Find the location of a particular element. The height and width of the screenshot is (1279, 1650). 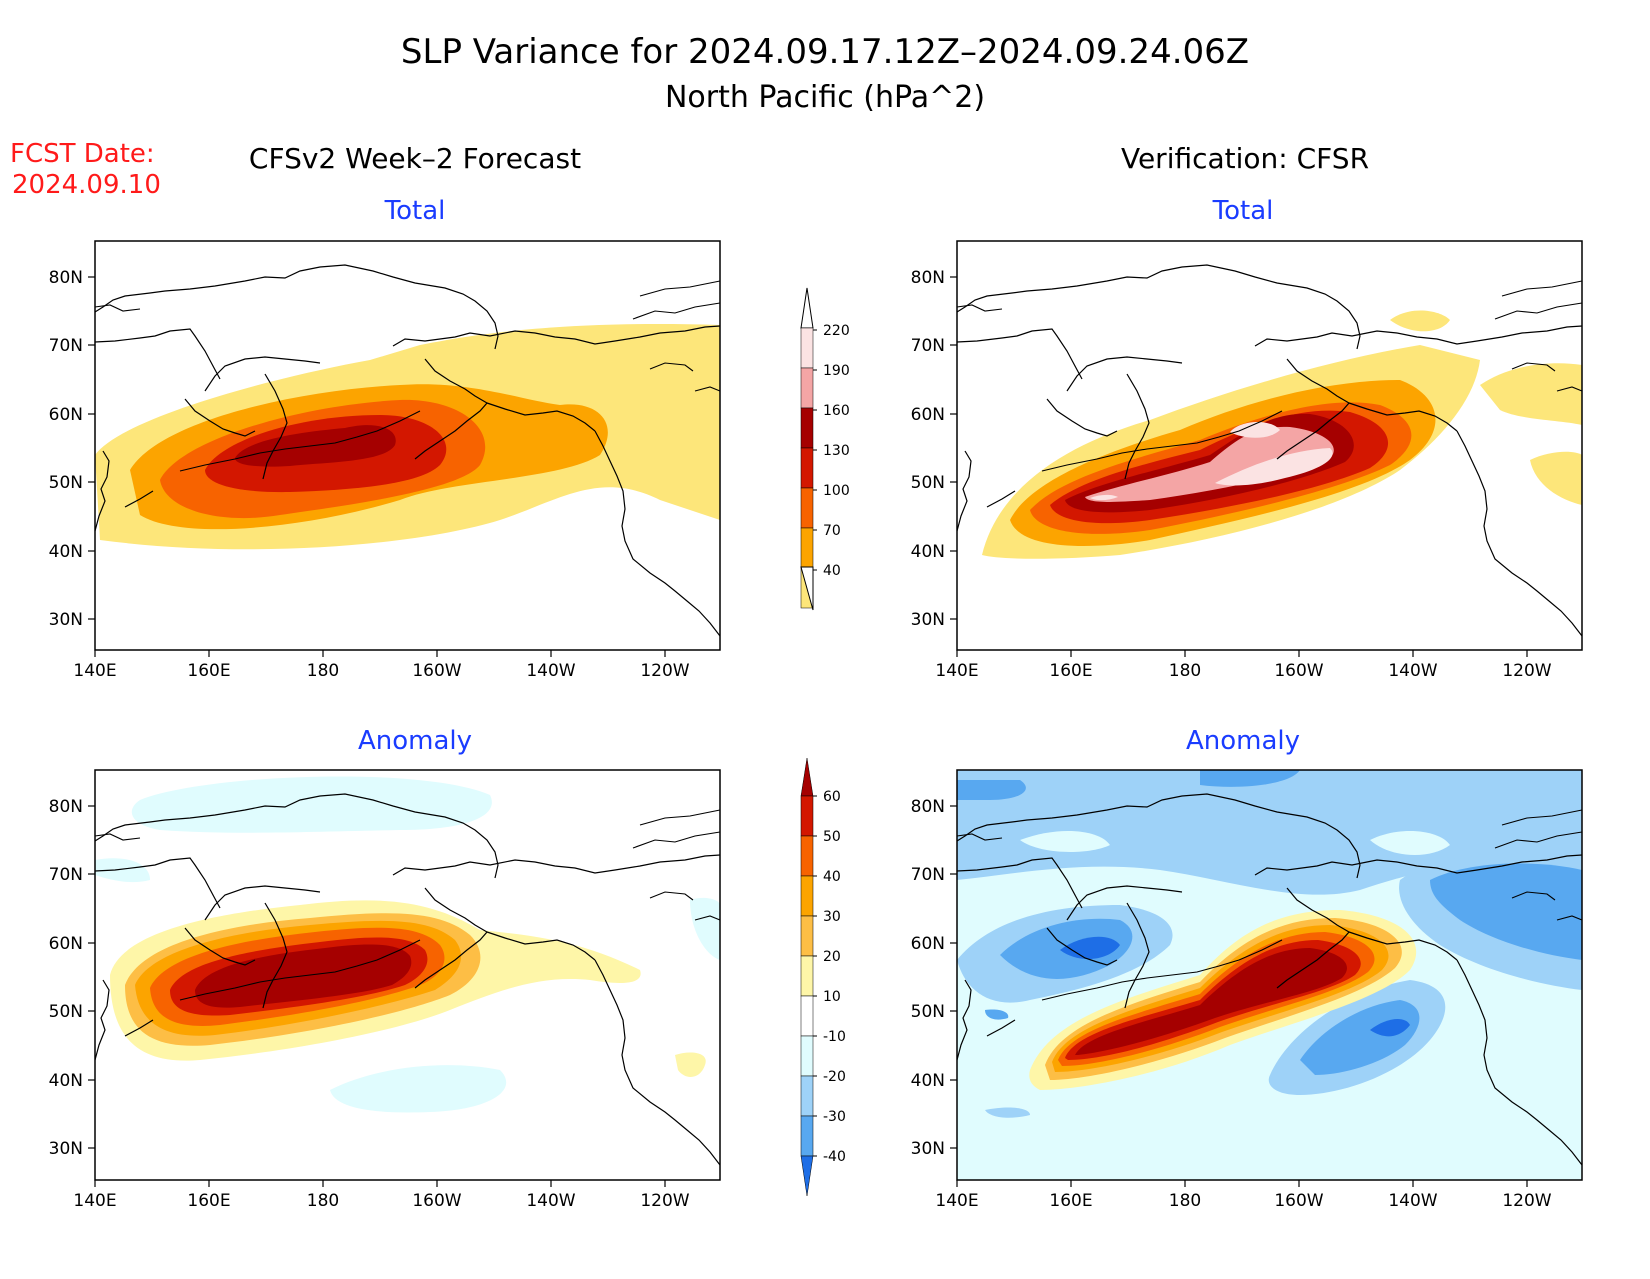

verification-anomaly-lon-label: 180 is located at coordinates (1185, 1201).